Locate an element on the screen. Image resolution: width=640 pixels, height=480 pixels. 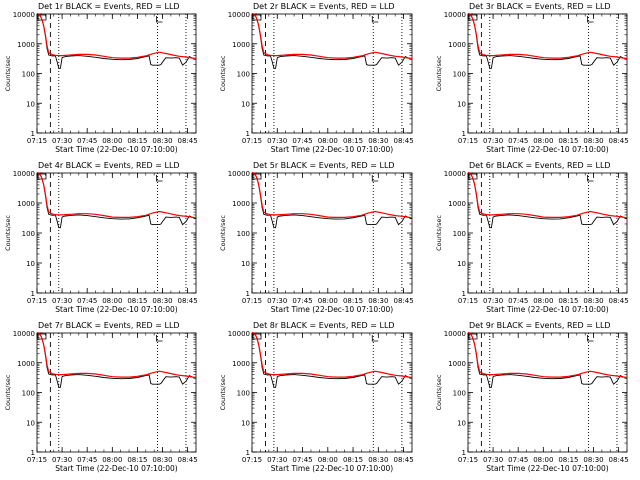
chart-title: Det 4r BLACK = Events, RED = LLD is located at coordinates (109, 165).